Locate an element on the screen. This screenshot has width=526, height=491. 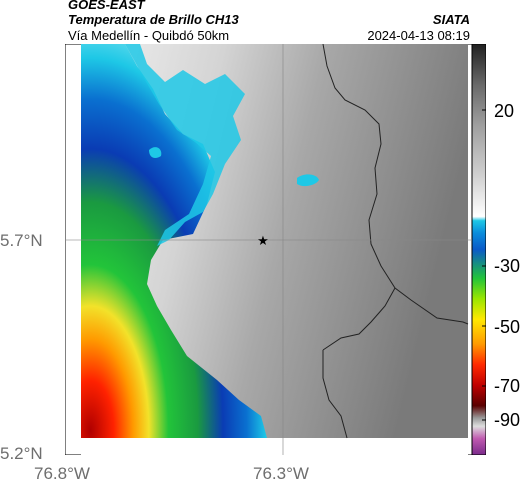
colorbar is located at coordinates (479, 249).